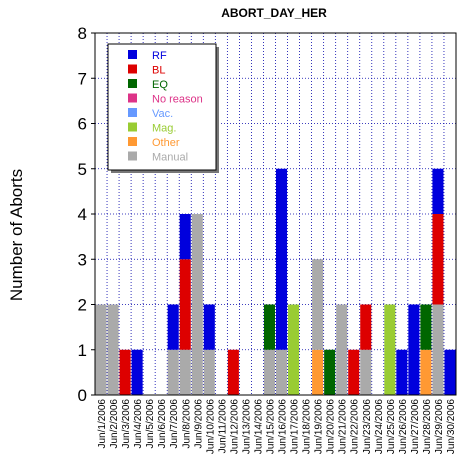 Image resolution: width=470 pixels, height=471 pixels. Describe the element at coordinates (126, 424) in the screenshot. I see `x-tick-label: Jun/3/2006` at that location.